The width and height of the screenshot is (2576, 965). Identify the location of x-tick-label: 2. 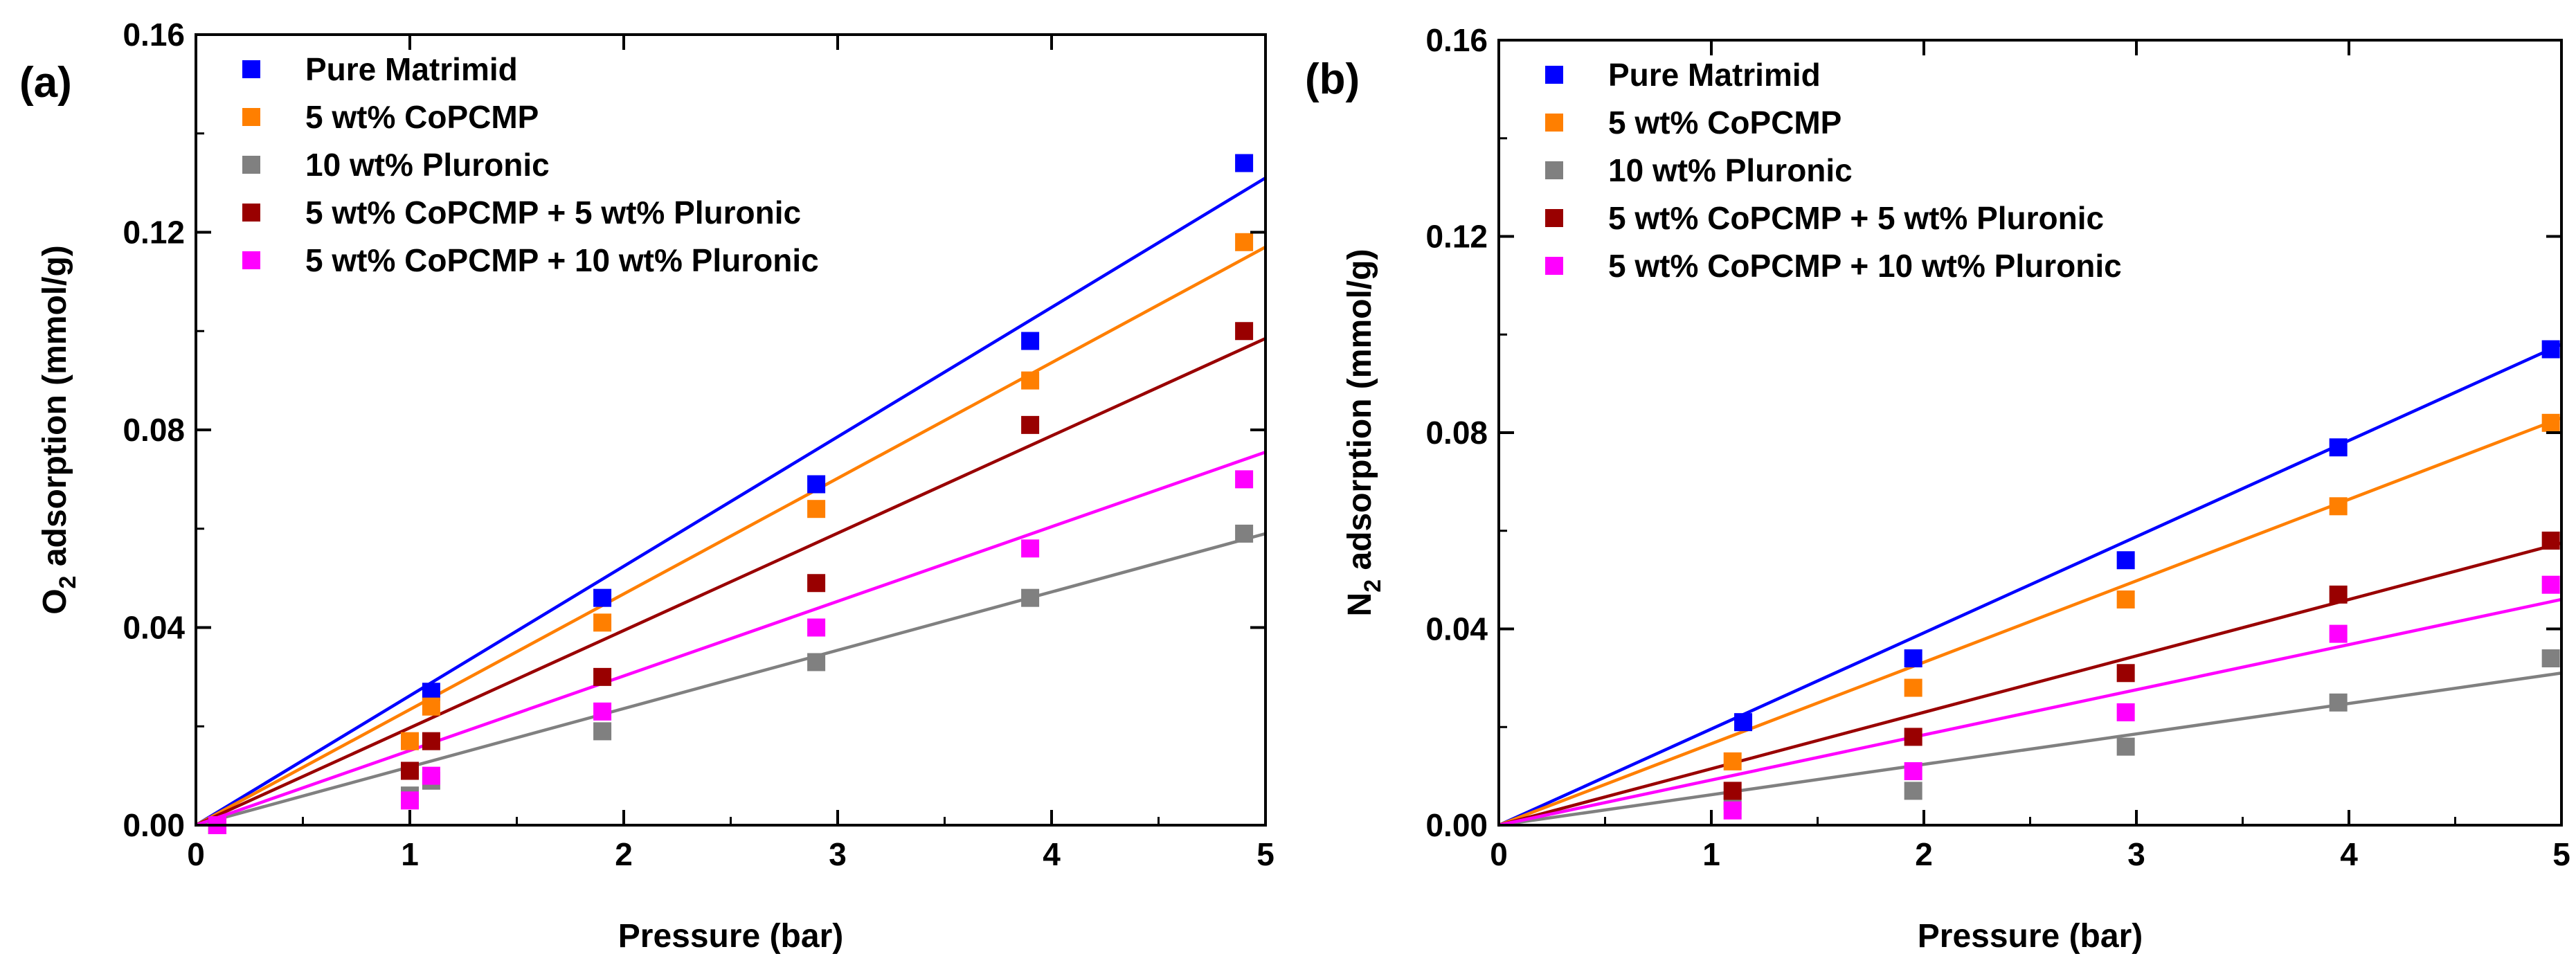
(624, 854).